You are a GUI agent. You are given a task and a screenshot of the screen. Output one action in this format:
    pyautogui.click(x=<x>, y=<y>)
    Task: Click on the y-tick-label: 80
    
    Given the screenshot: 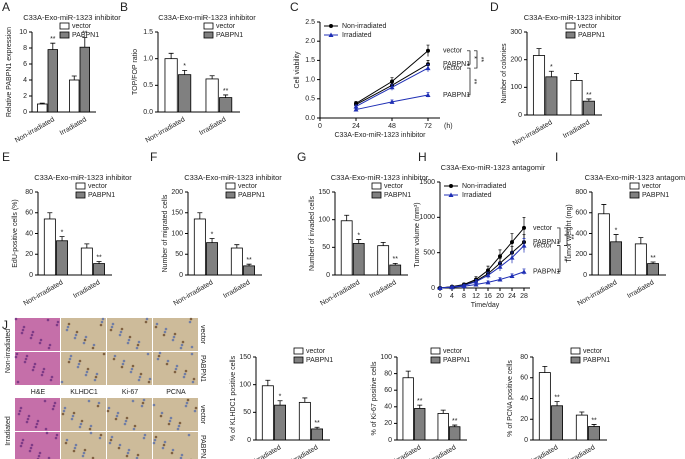 What is the action you would take?
    pyautogui.click(x=524, y=357)
    